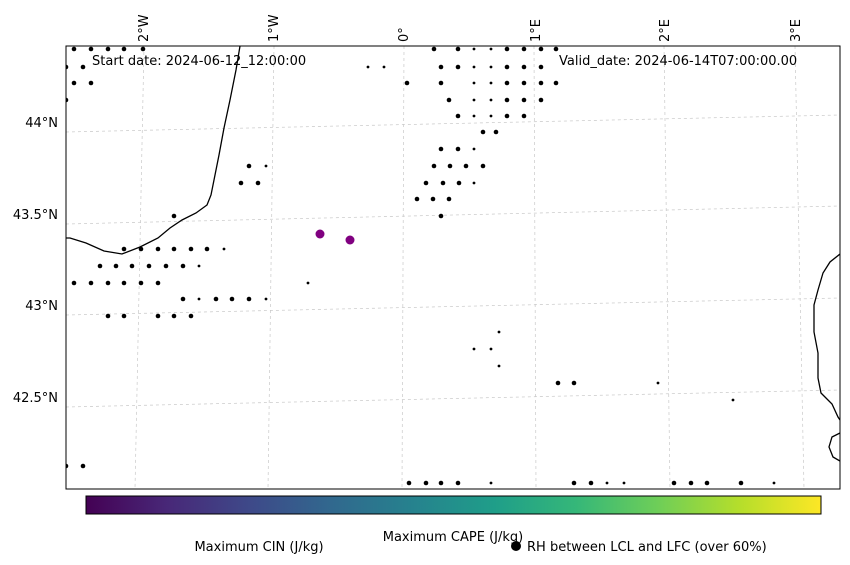 The height and width of the screenshot is (565, 850). I want to click on lon-label: 2°E, so click(665, 30).